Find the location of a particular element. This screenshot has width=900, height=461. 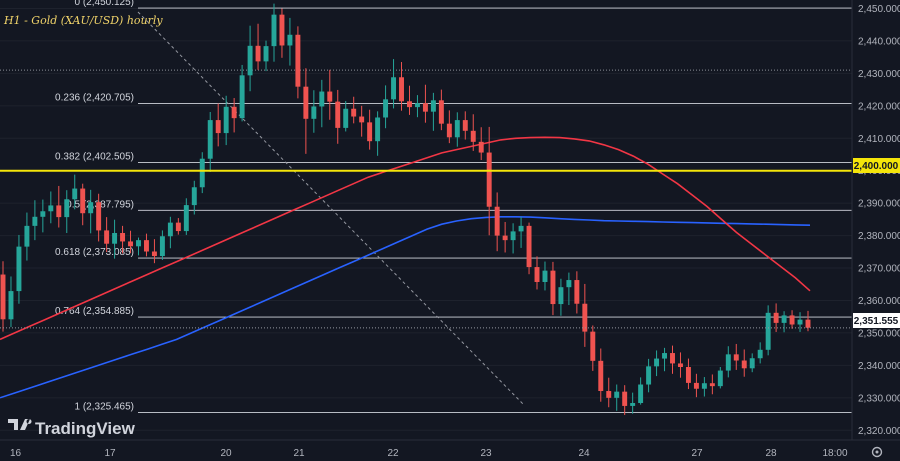

fib-level-label: 0 (2,450.125) is located at coordinates (105, 4).